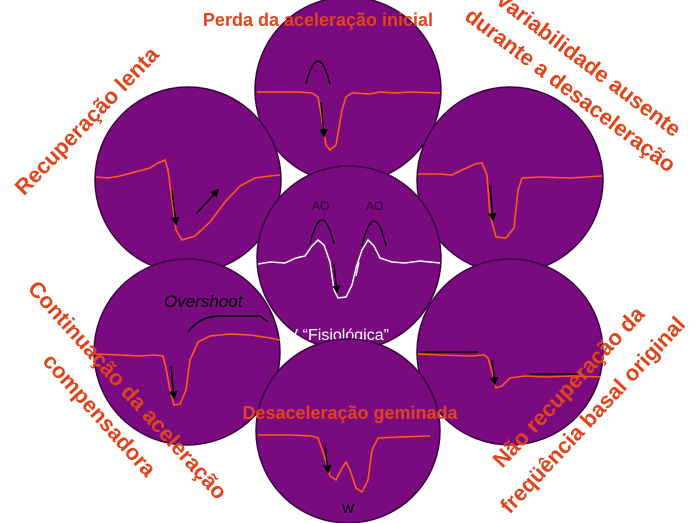 The width and height of the screenshot is (698, 523). I want to click on panel-top-left-circle, so click(188, 180).